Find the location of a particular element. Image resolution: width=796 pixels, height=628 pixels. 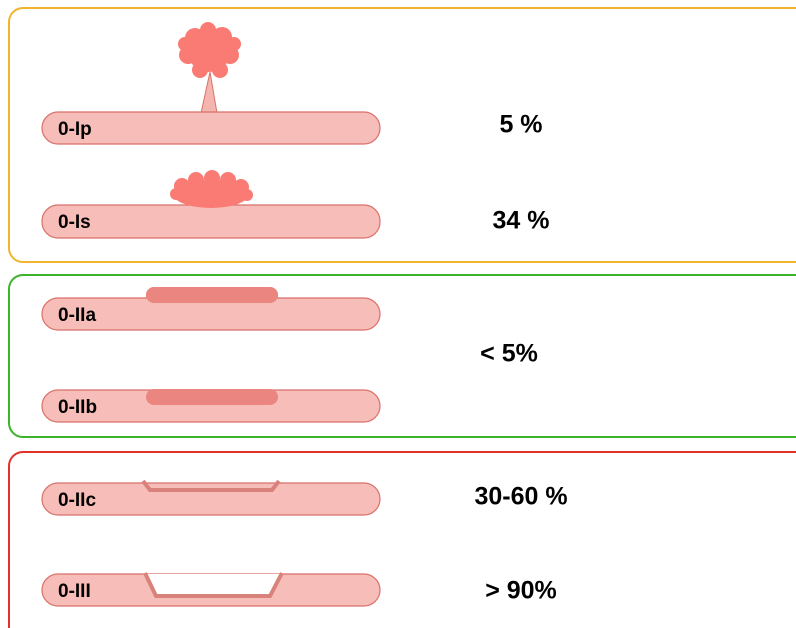

flat-lesion is located at coordinates (212, 397).